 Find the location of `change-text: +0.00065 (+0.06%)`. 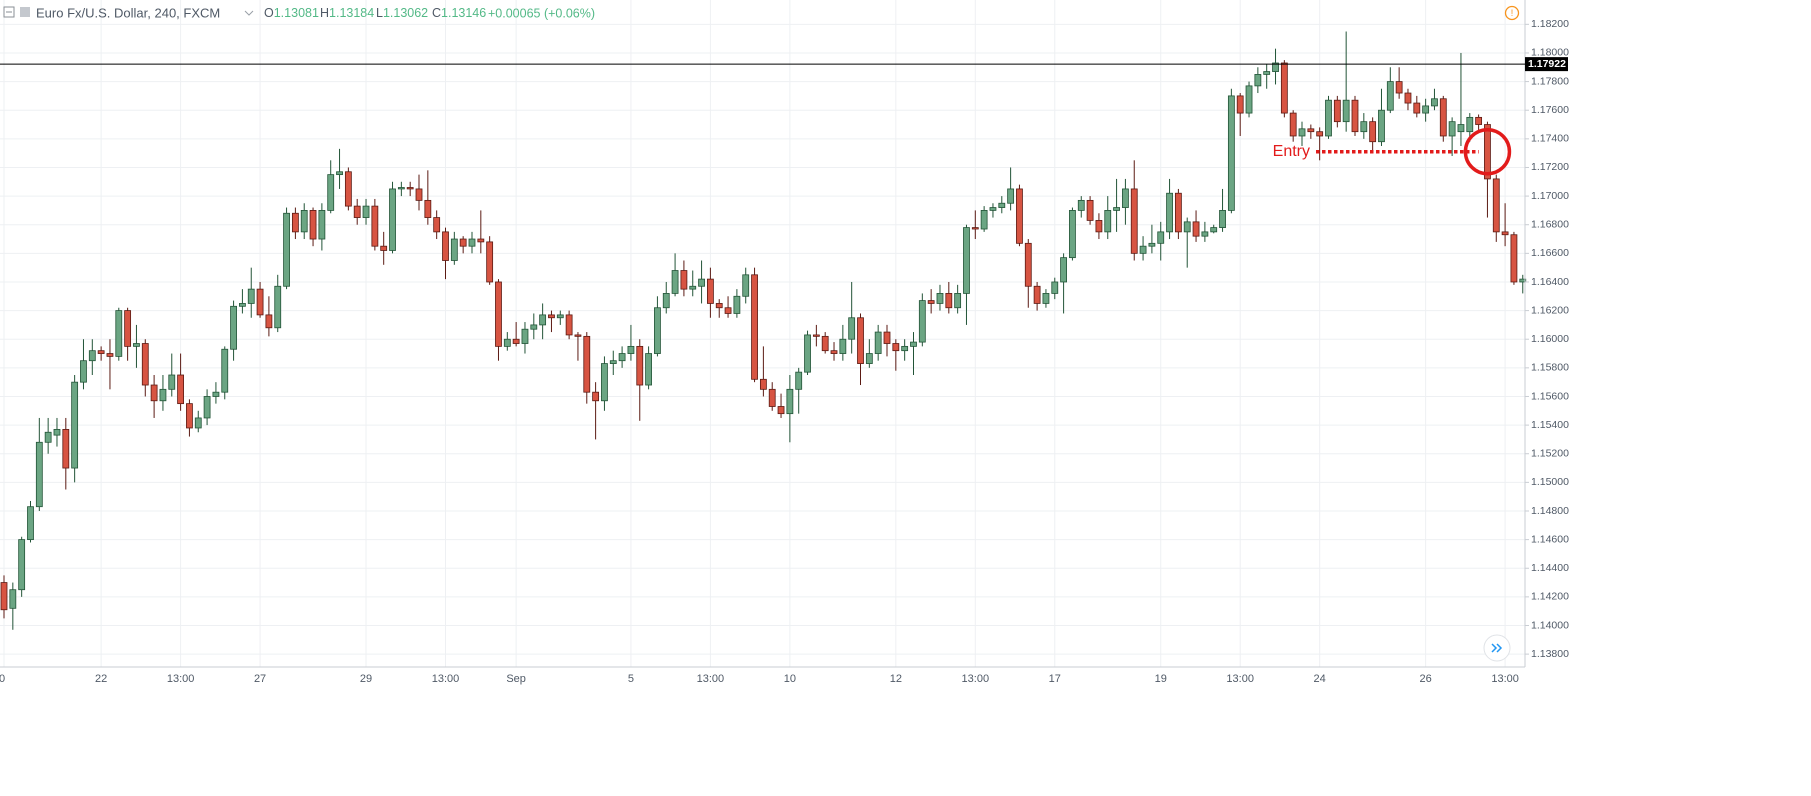

change-text: +0.00065 (+0.06%) is located at coordinates (541, 13).